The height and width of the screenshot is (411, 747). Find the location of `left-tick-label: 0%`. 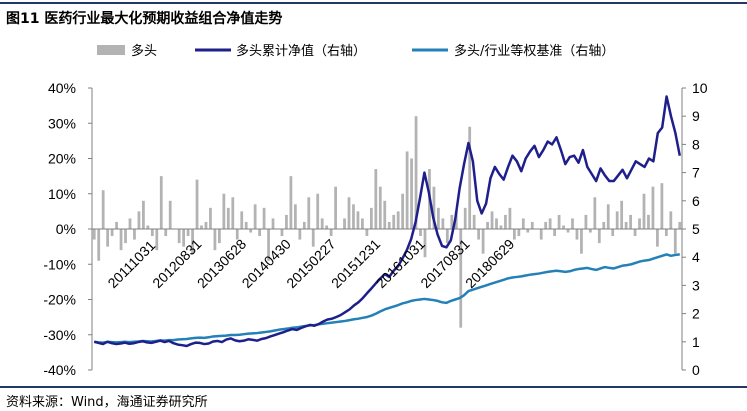

left-tick-label: 0% is located at coordinates (66, 229).